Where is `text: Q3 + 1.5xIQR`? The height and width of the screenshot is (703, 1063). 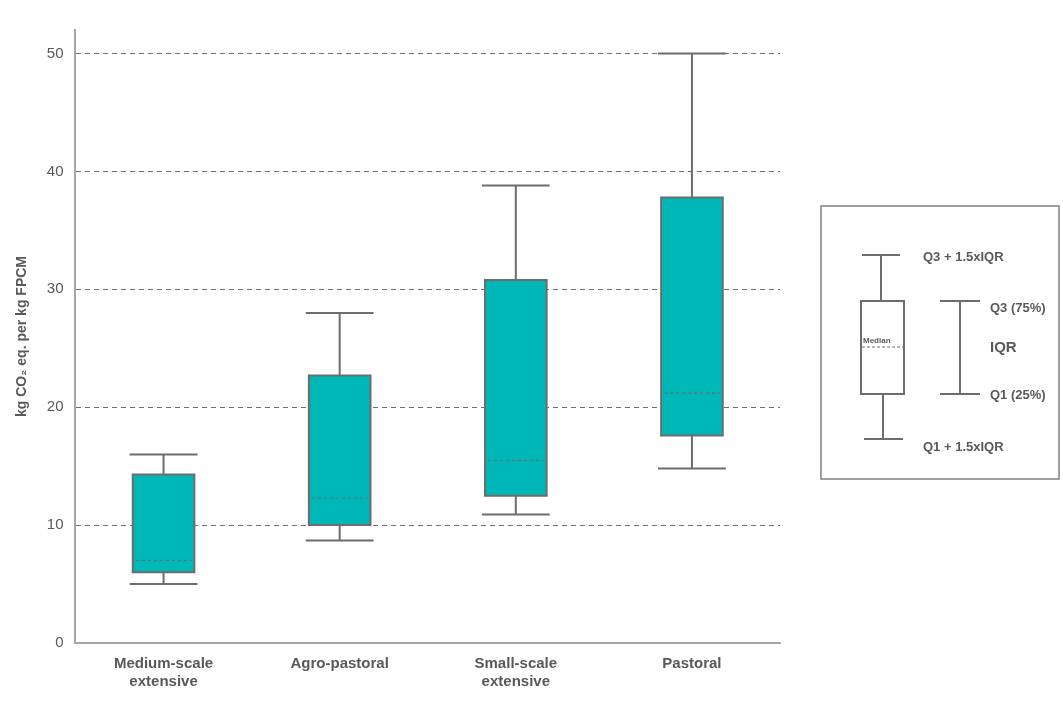 text: Q3 + 1.5xIQR is located at coordinates (964, 256).